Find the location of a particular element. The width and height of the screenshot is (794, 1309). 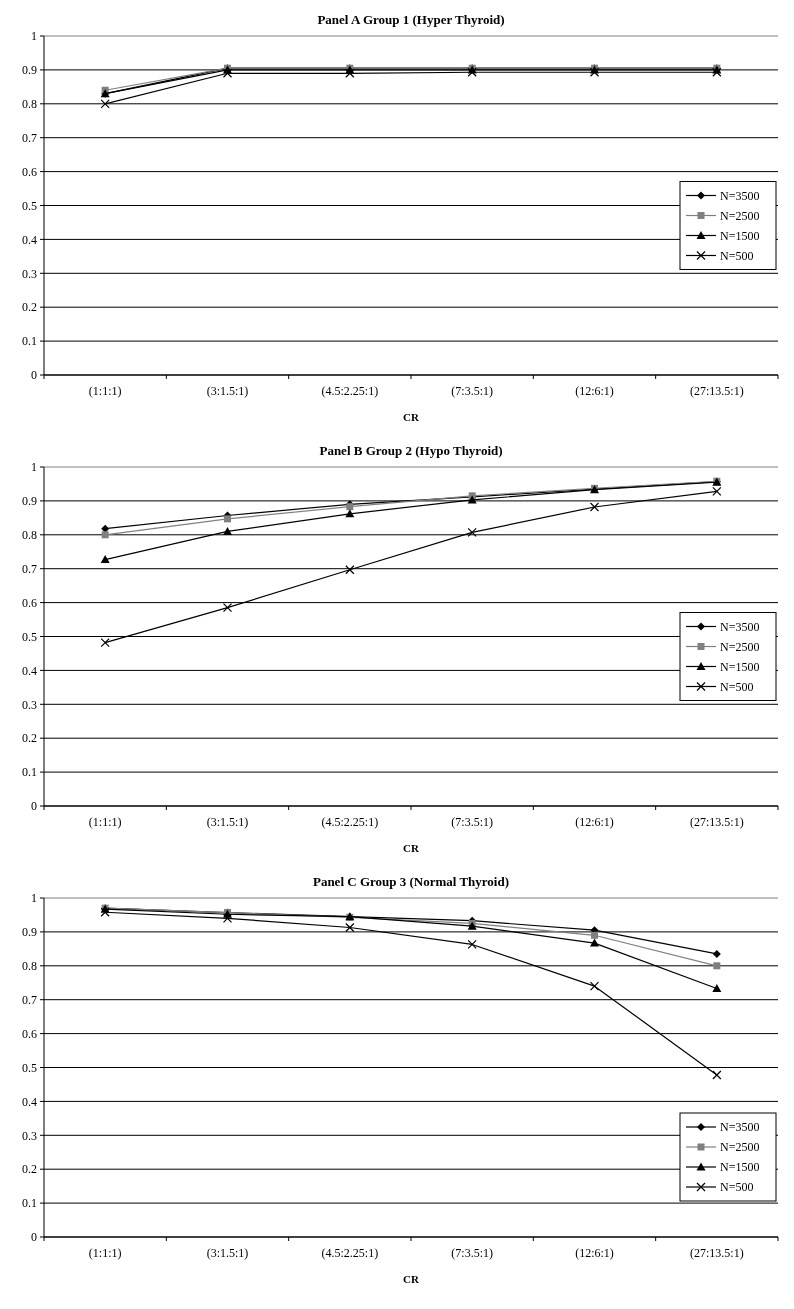

chart-title: Panel C Group 3 (Normal Thyroid) is located at coordinates (411, 881).